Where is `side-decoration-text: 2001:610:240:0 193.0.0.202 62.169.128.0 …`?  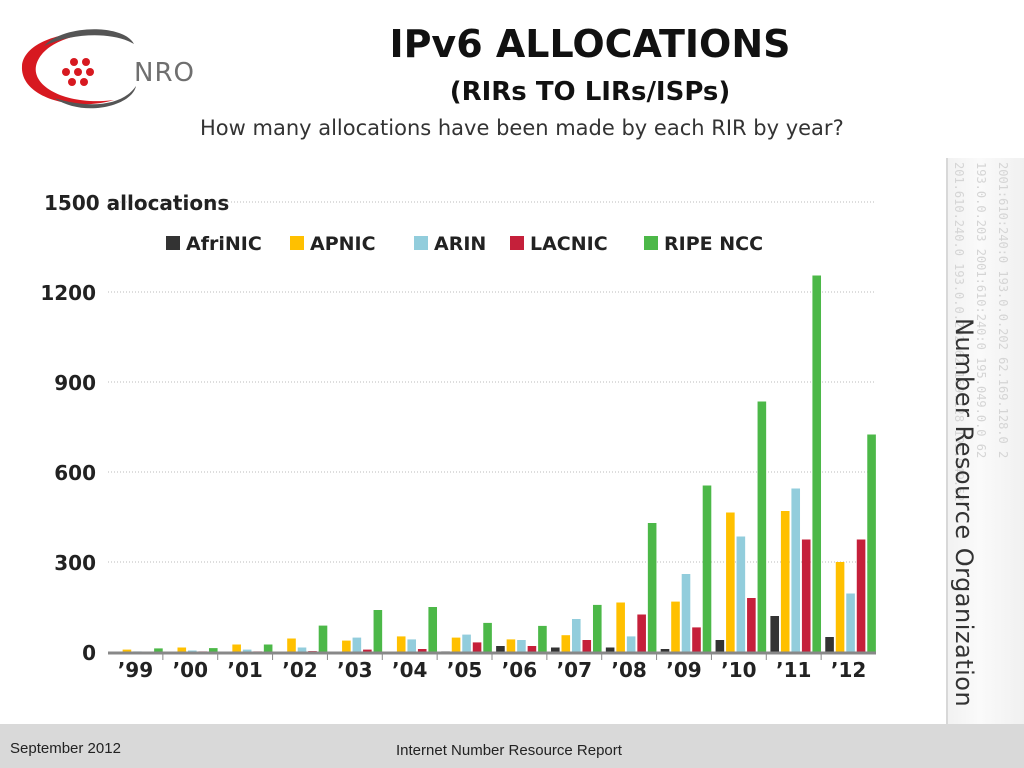
side-decoration-text: 2001:610:240:0 193.0.0.202 62.169.128.0 … is located at coordinates (1003, 310).